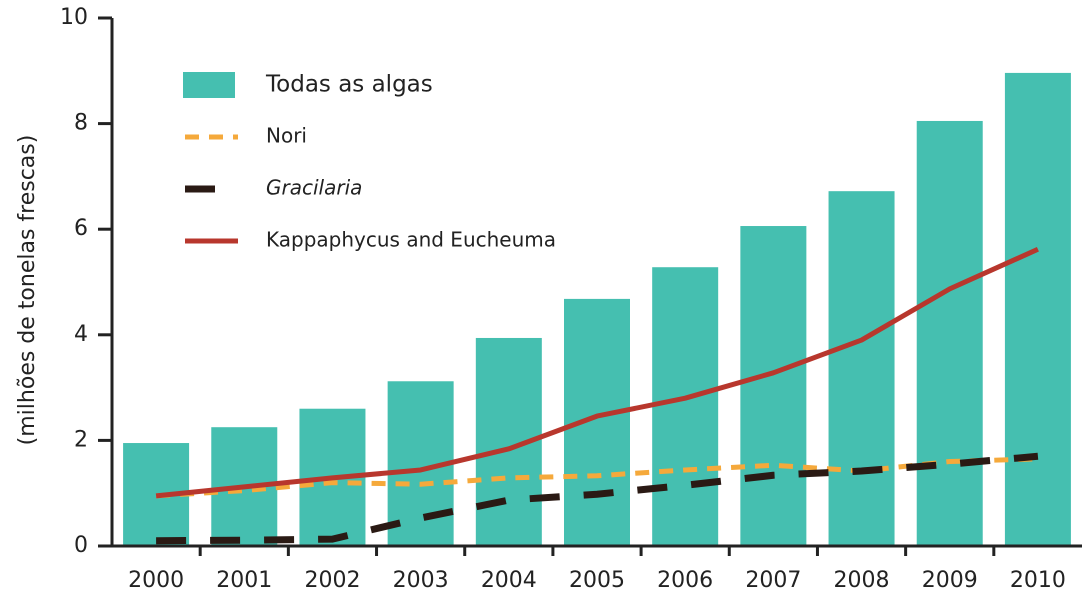 The height and width of the screenshot is (592, 1087). I want to click on legend-label: Todas as algas, so click(349, 85).